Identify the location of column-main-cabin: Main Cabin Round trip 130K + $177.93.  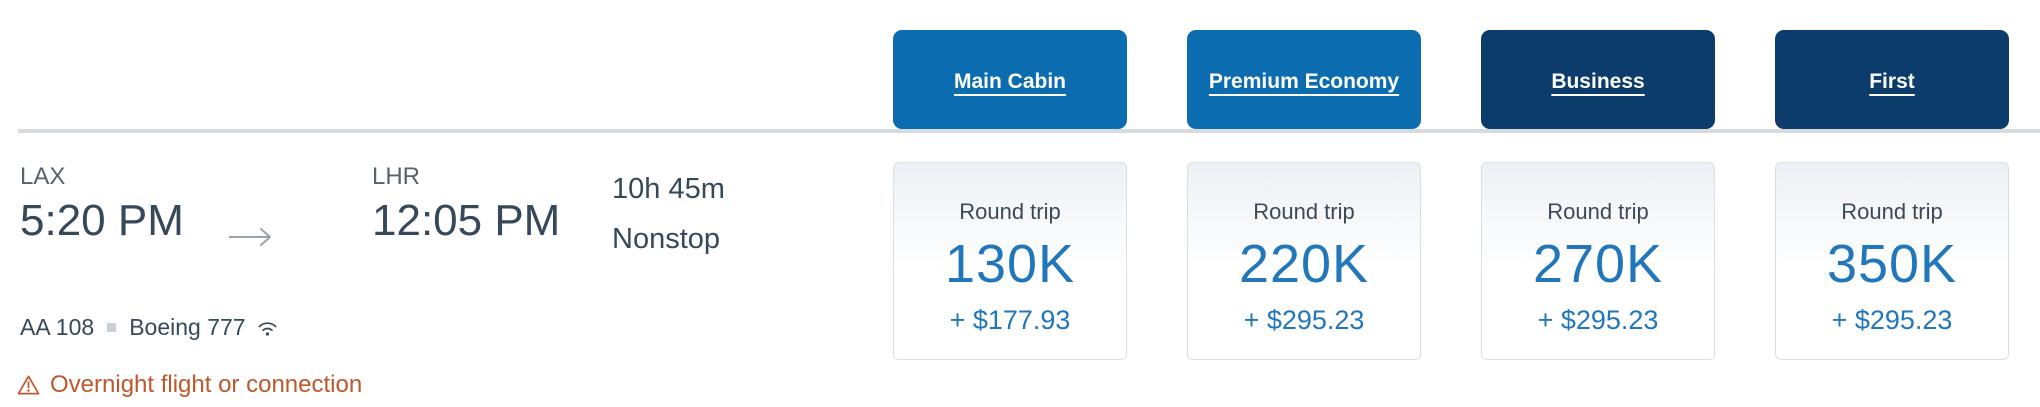
(1010, 180).